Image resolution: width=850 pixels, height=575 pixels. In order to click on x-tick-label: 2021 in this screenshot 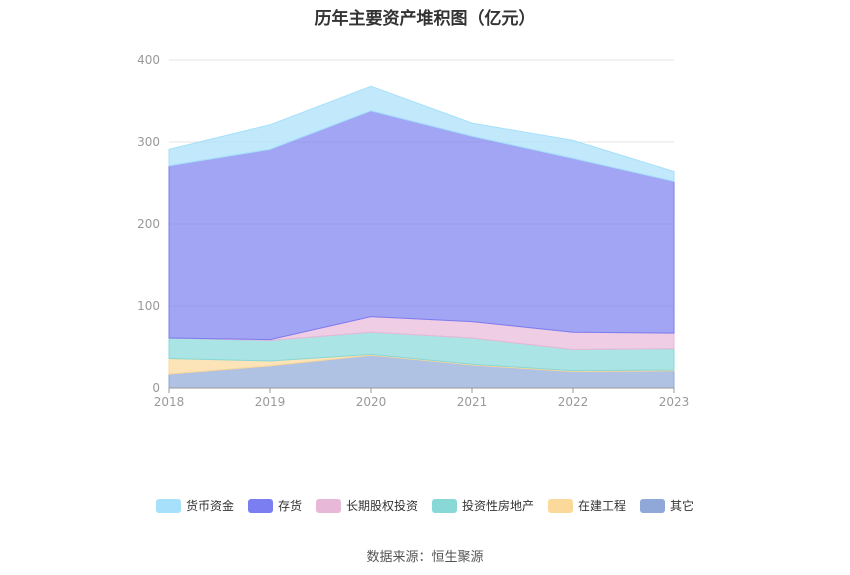, I will do `click(472, 402)`.